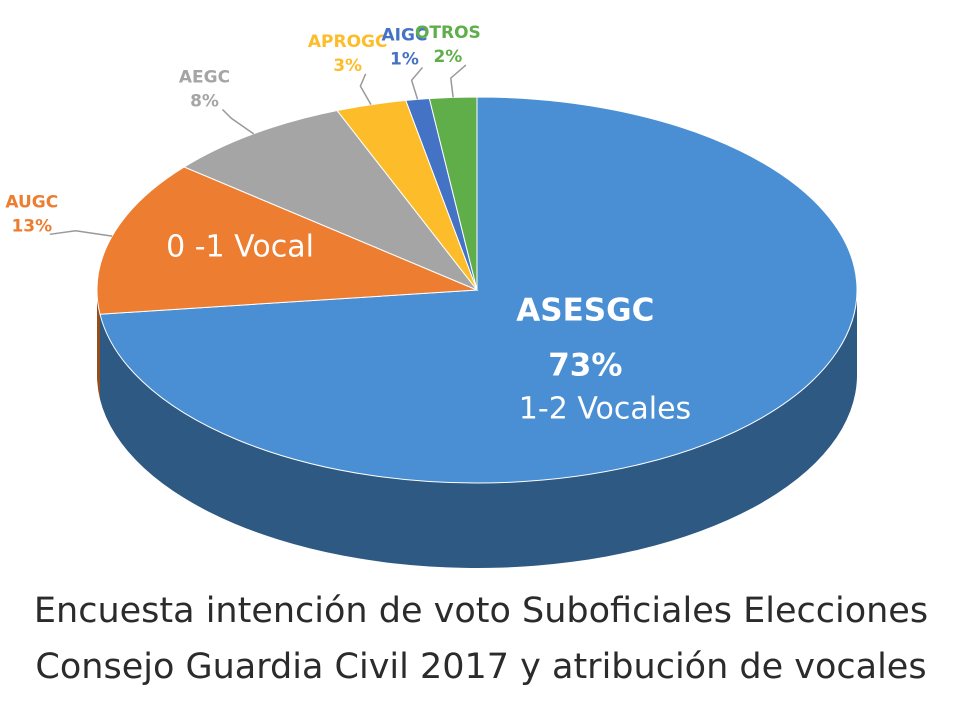 The height and width of the screenshot is (715, 963). I want to click on category-label: APROGC, so click(348, 42).